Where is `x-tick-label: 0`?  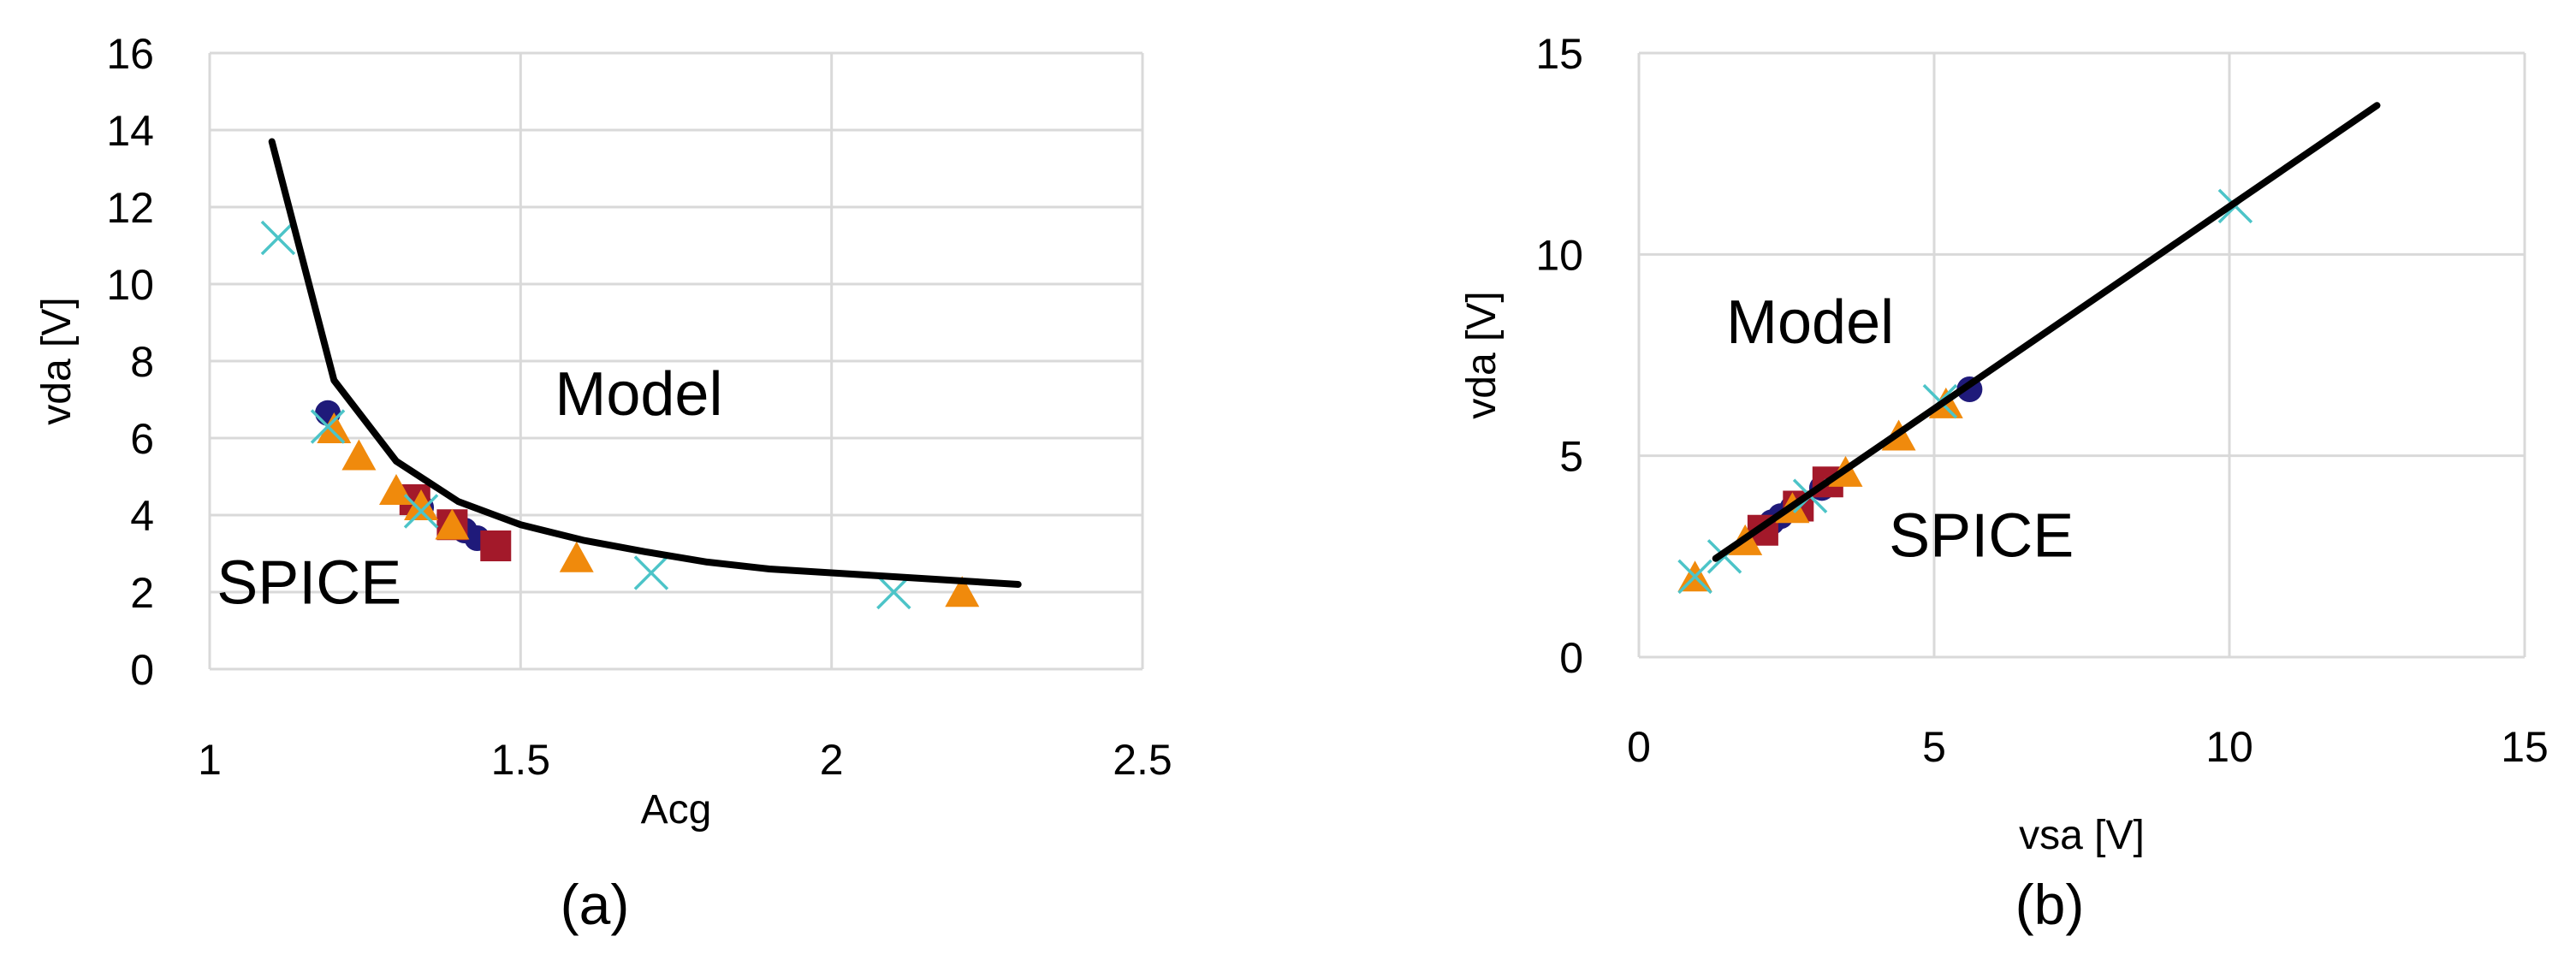 x-tick-label: 0 is located at coordinates (1639, 747).